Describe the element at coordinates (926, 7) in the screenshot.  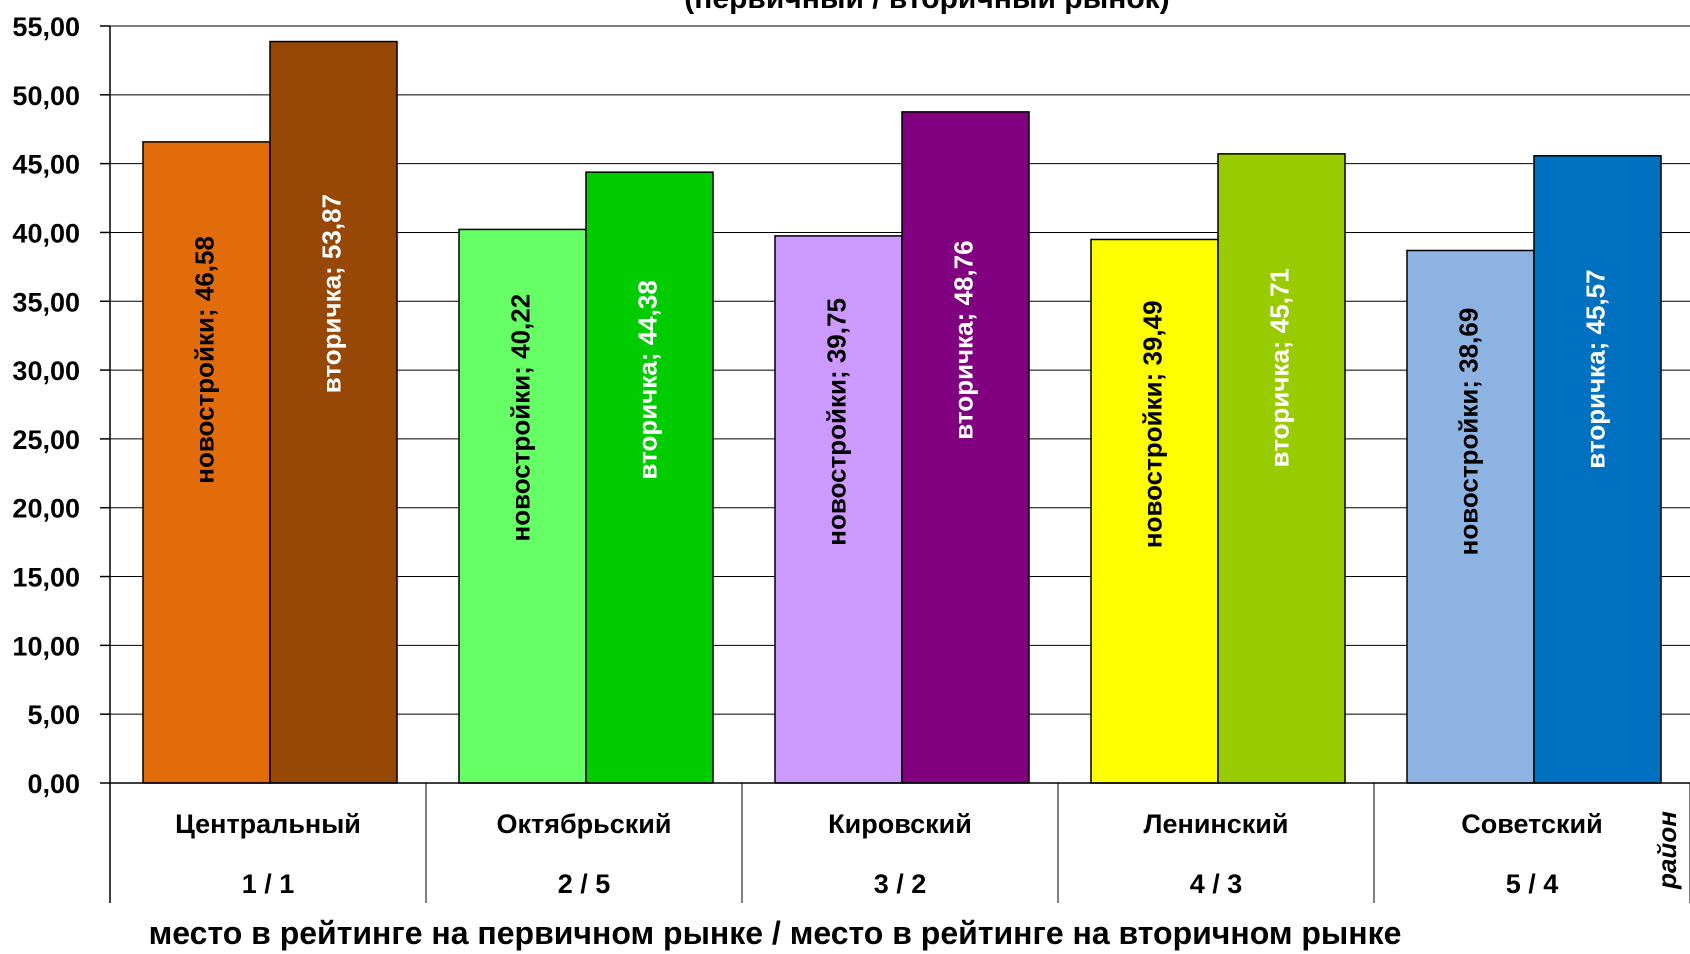
I see `chart-title: (первичный / вторичный рынок)` at that location.